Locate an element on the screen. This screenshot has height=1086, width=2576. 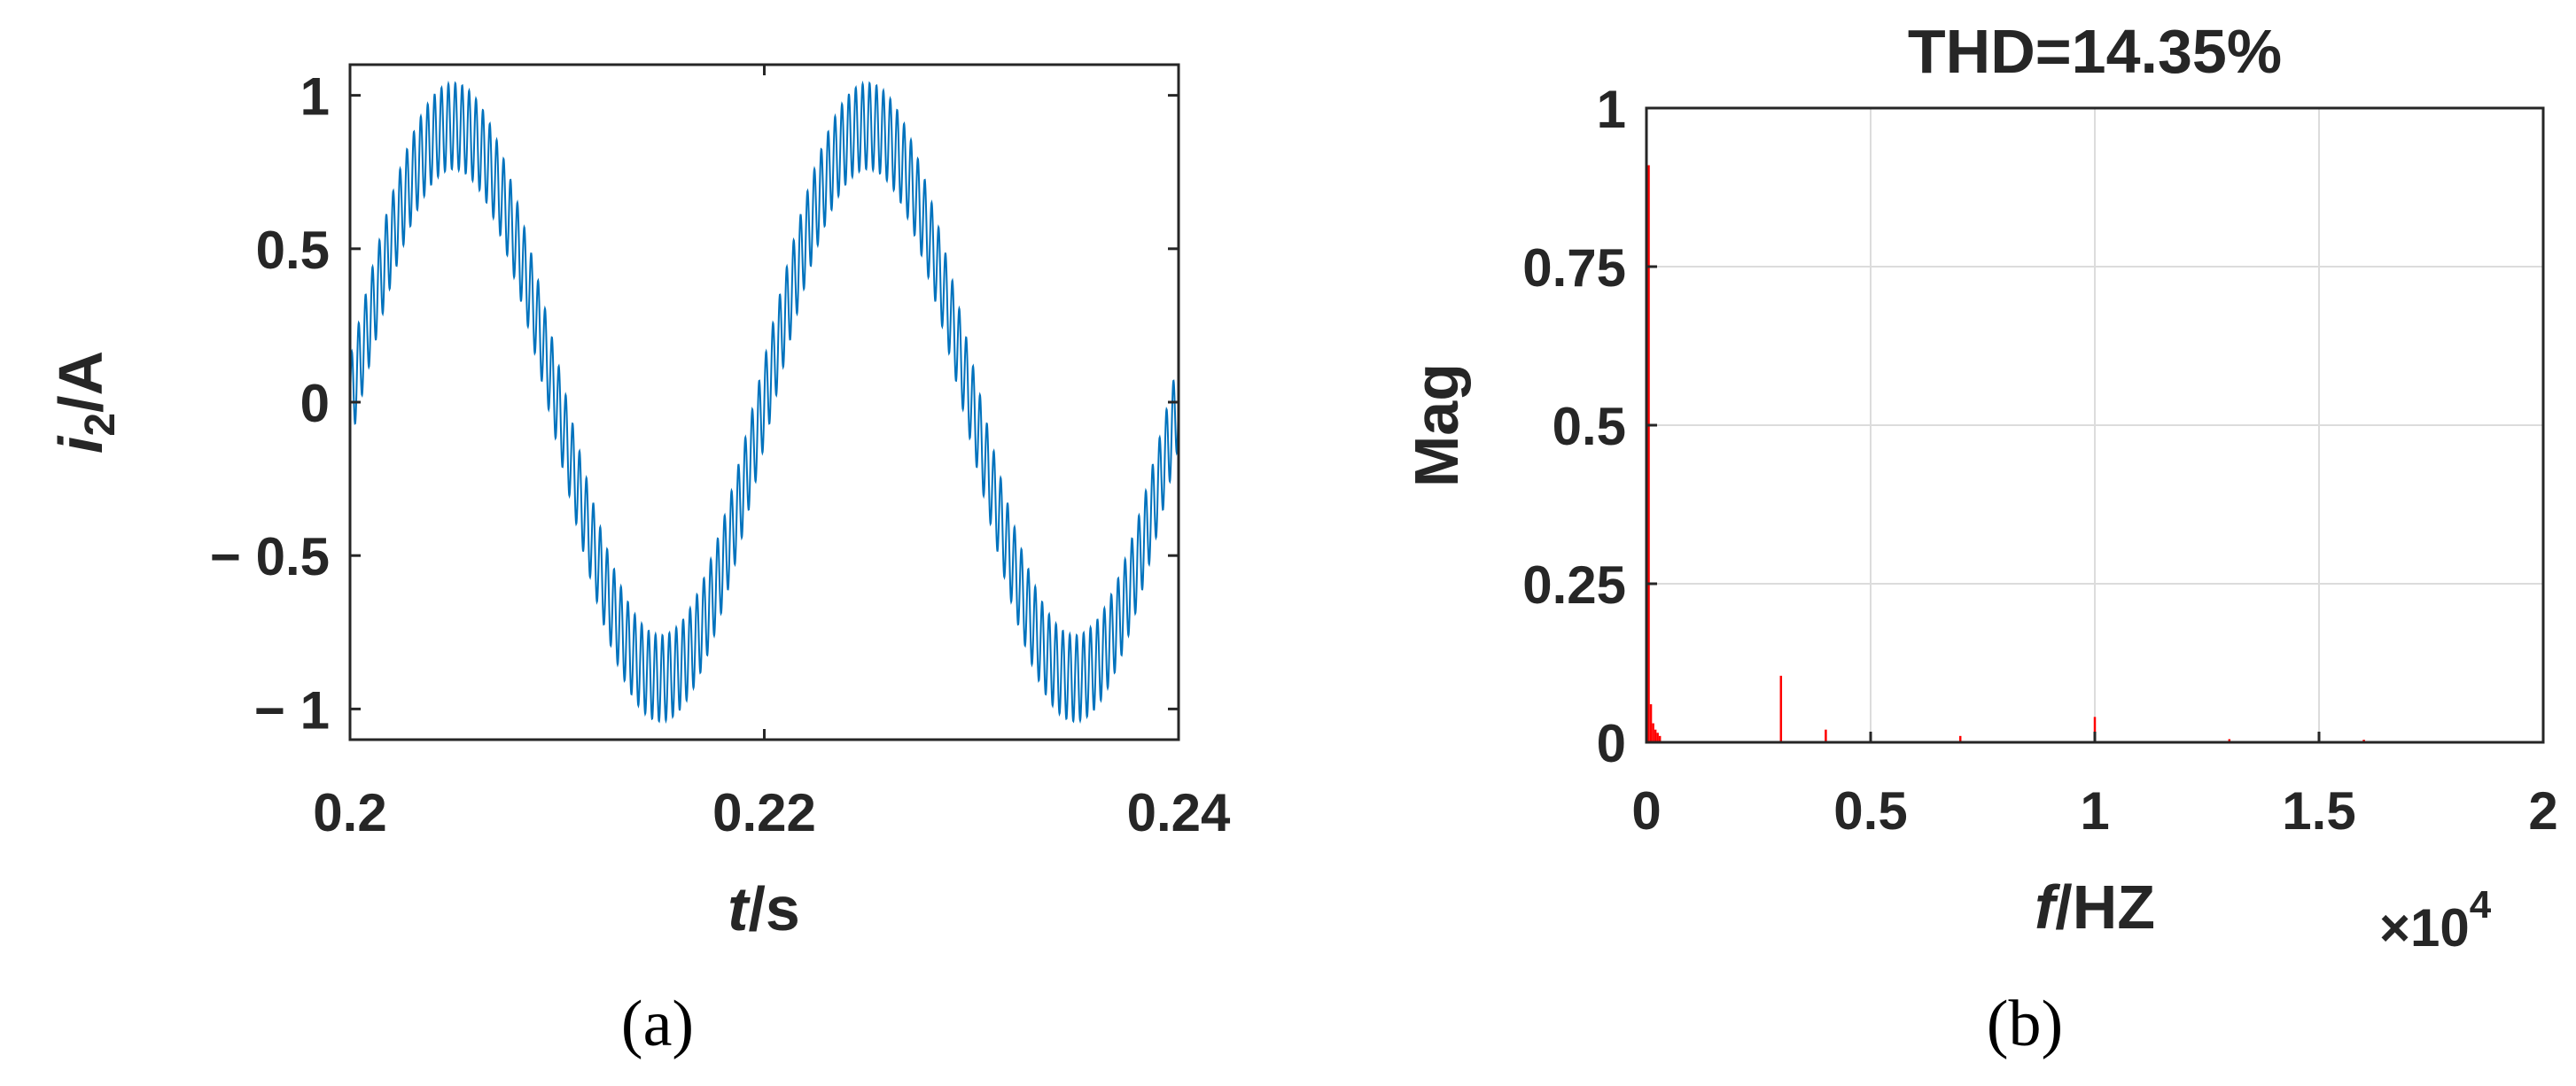
y-tick-label-a: − 1 is located at coordinates (292, 710).